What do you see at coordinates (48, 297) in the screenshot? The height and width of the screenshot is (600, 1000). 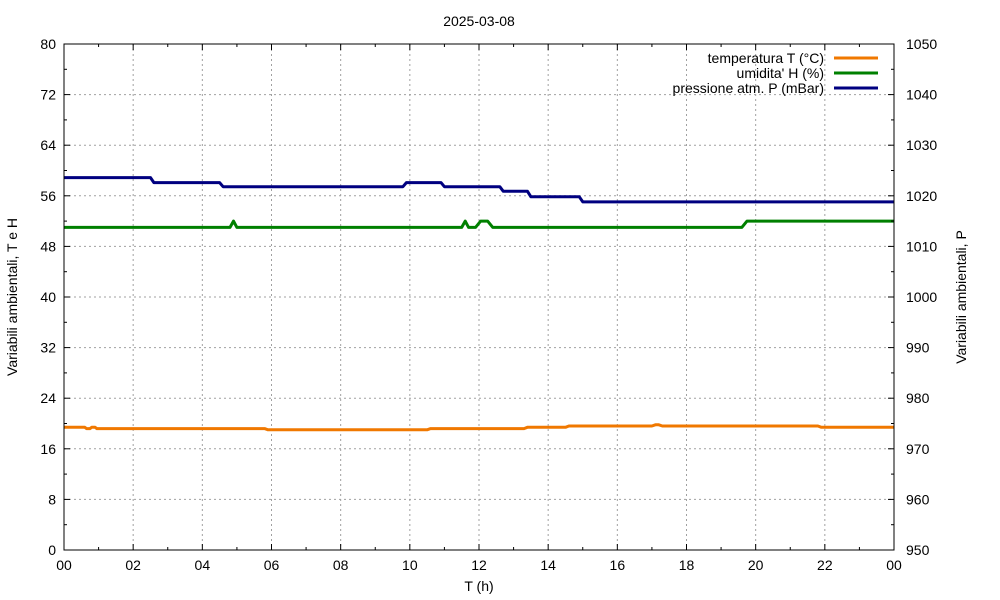 I see `y-left-tick-label: 40` at bounding box center [48, 297].